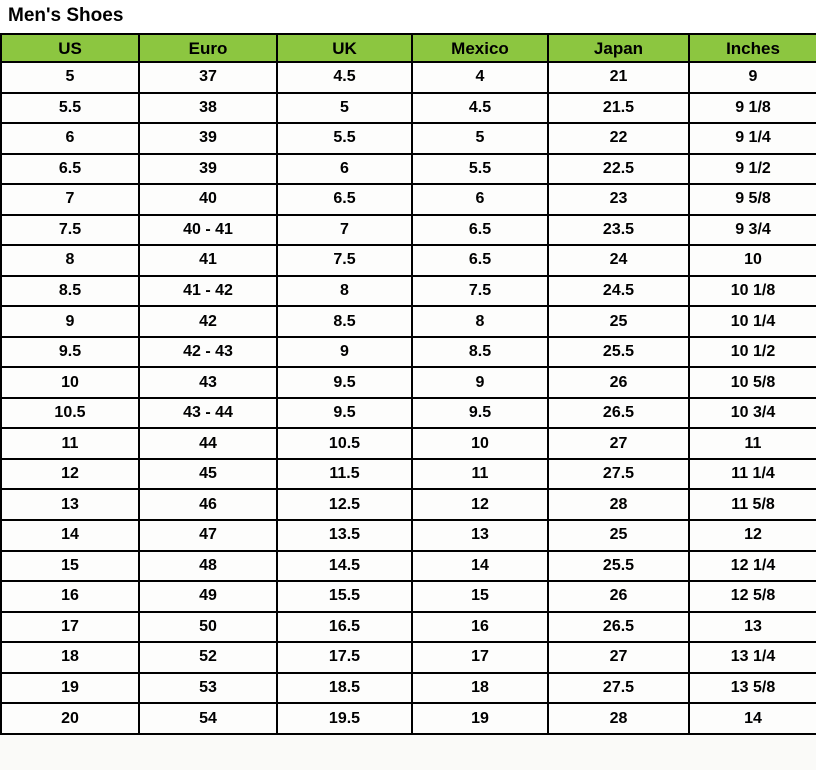  Describe the element at coordinates (208, 474) in the screenshot. I see `table-cell: 45` at that location.